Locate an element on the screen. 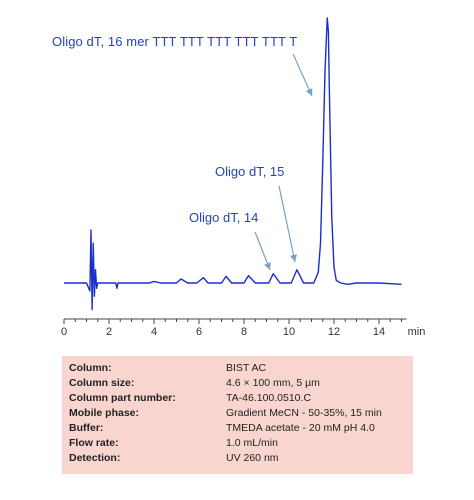 The height and width of the screenshot is (500, 474). conditions-row-buffer: Buffer: TMEDA acetate - 20 mM pH 4.0 is located at coordinates (237, 429).